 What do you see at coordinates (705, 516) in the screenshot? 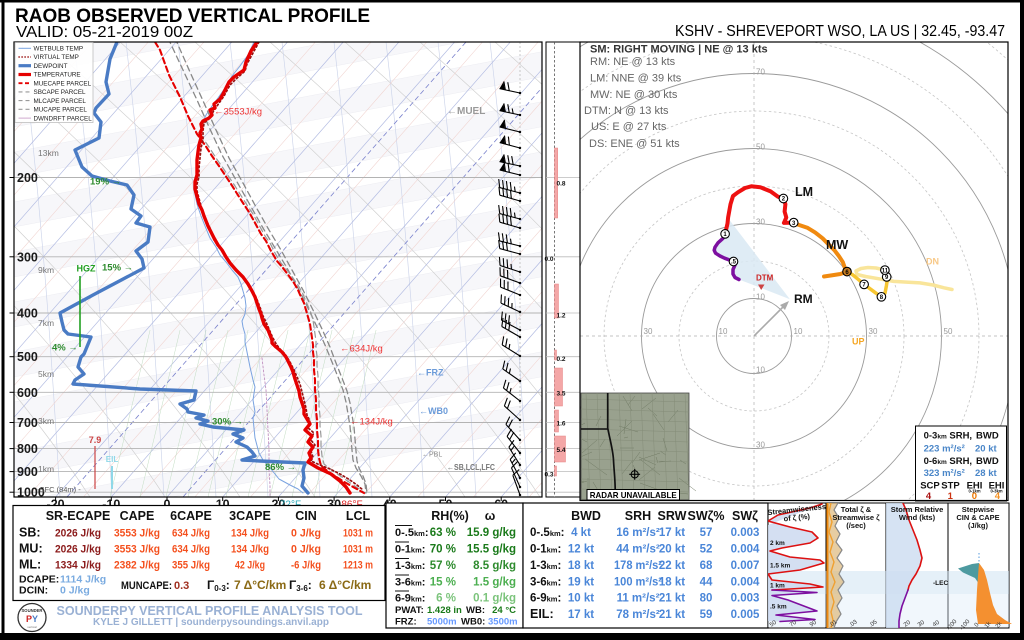
I see `svg-text: SWζ%` at bounding box center [705, 516].